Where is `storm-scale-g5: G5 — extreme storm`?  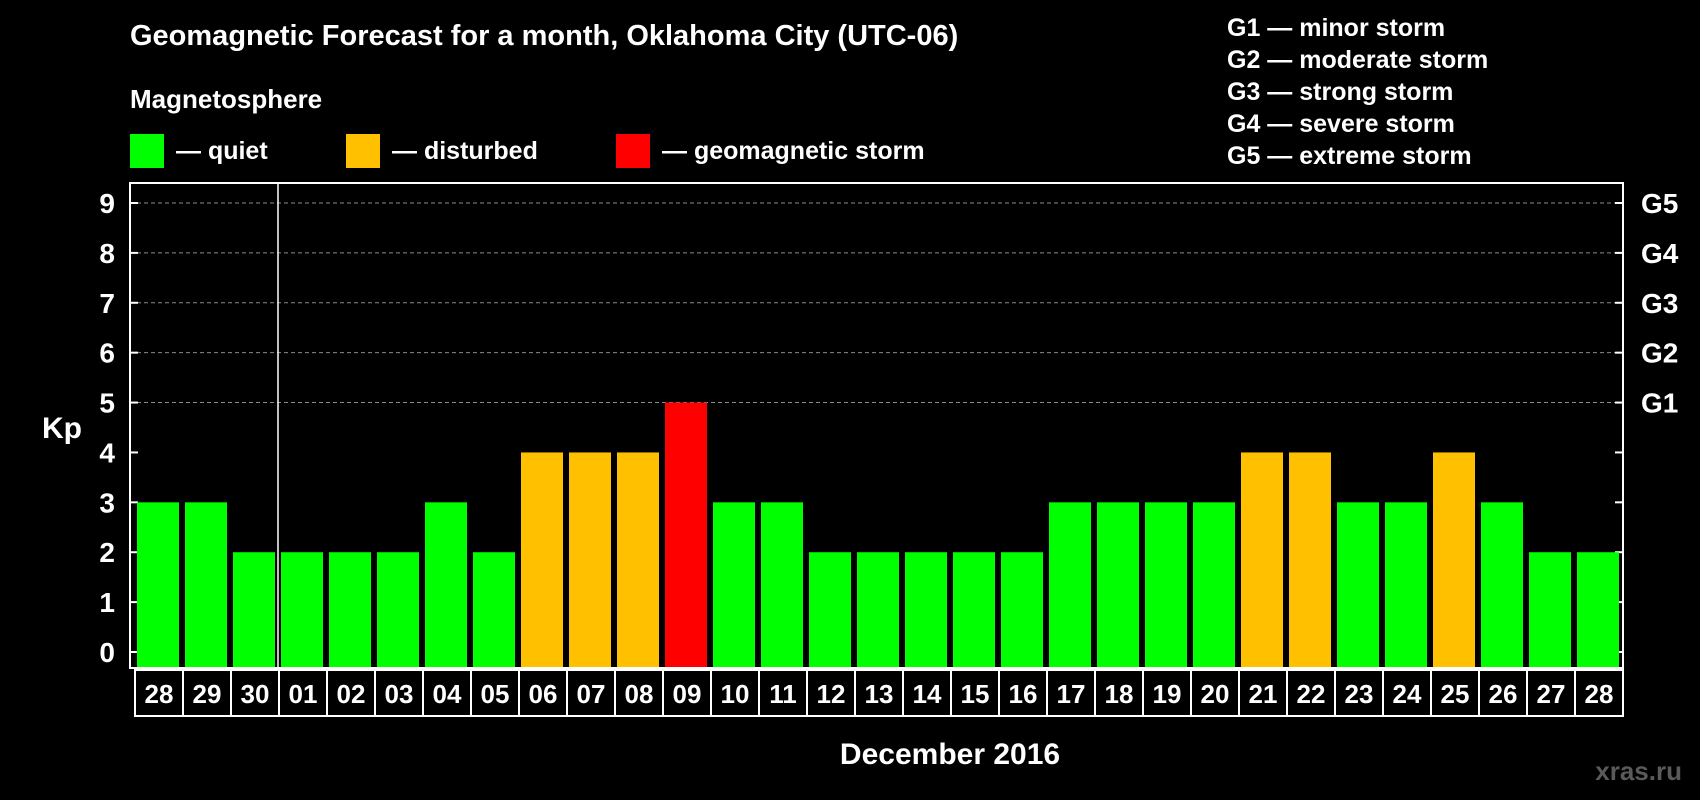 storm-scale-g5: G5 — extreme storm is located at coordinates (1349, 156).